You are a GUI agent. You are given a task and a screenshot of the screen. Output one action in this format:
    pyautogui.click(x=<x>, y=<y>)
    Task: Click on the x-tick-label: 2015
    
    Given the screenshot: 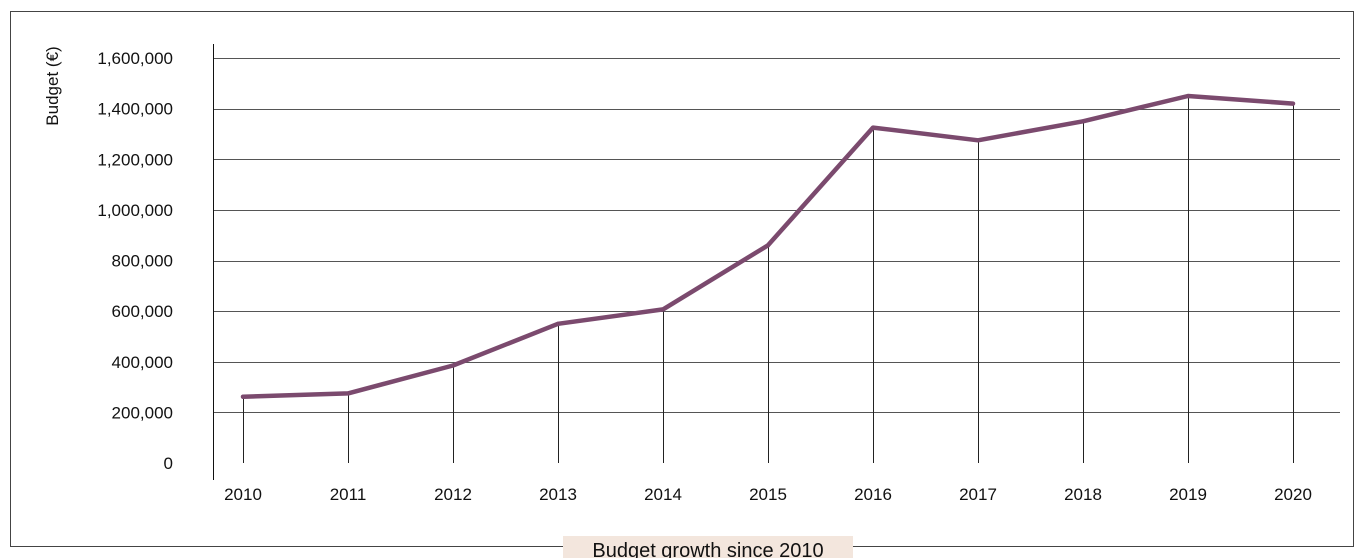 What is the action you would take?
    pyautogui.click(x=768, y=494)
    